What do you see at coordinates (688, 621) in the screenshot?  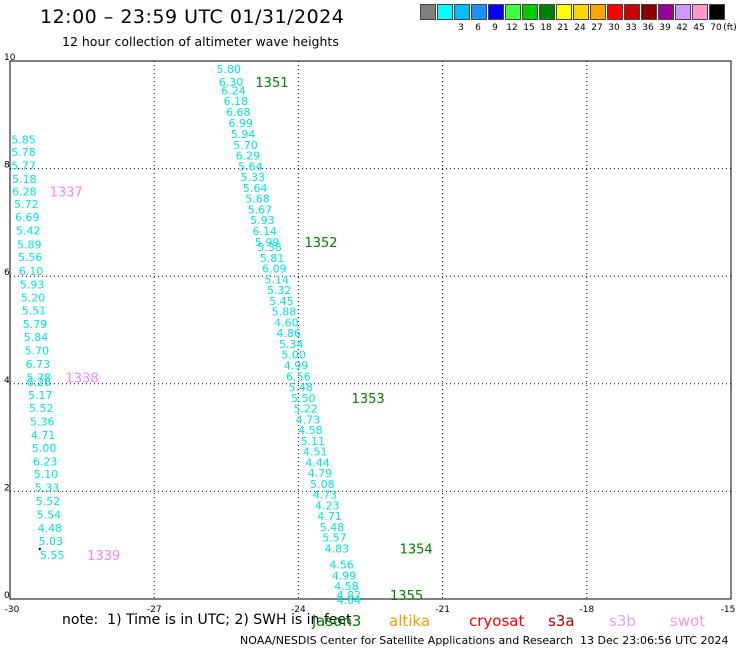 I see `satellite-legend-item: swot` at bounding box center [688, 621].